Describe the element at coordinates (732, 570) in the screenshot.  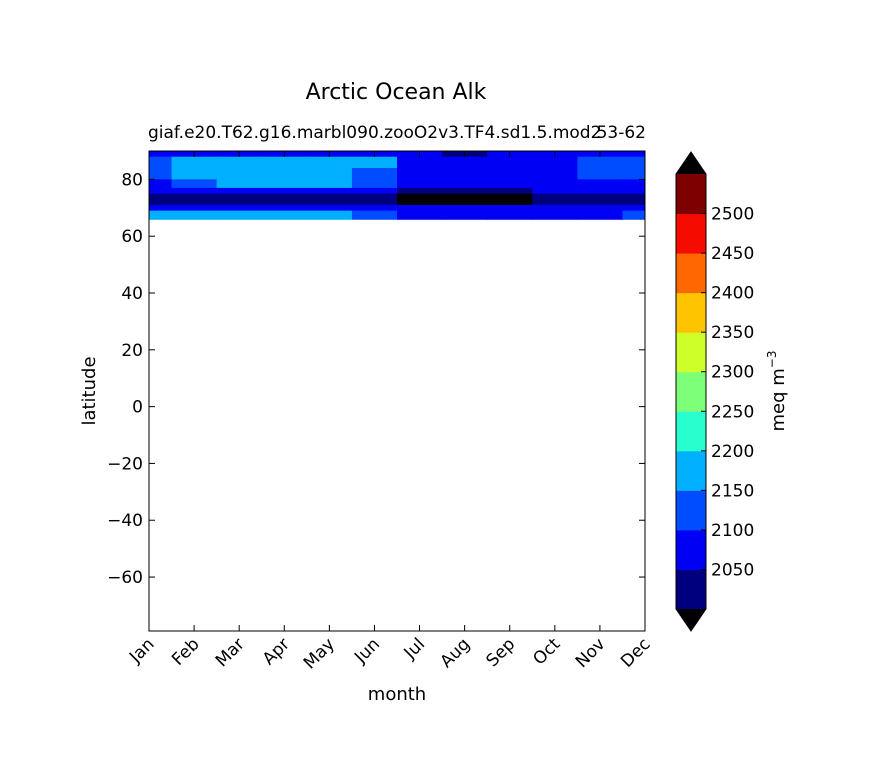
I see `colorbar-tick-label: 2050` at that location.